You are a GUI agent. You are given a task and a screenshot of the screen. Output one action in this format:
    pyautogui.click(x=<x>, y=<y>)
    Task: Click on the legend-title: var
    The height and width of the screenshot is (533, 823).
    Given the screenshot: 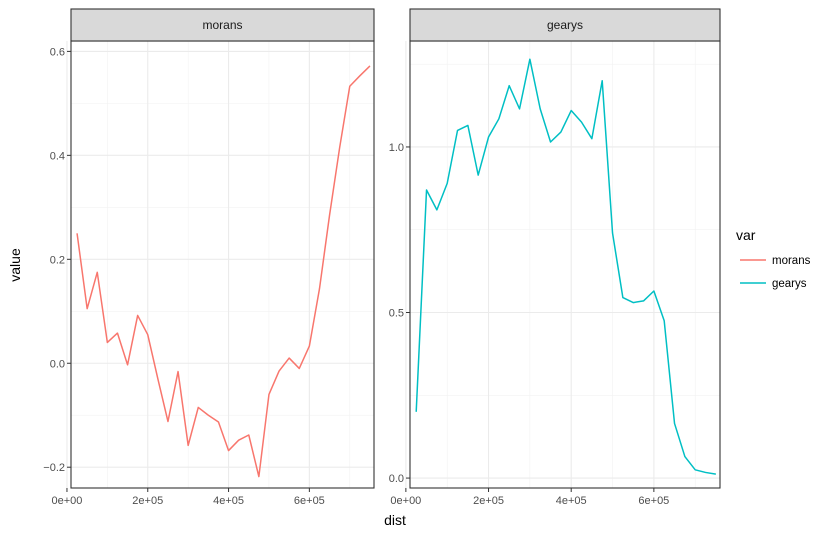 What is the action you would take?
    pyautogui.click(x=746, y=235)
    